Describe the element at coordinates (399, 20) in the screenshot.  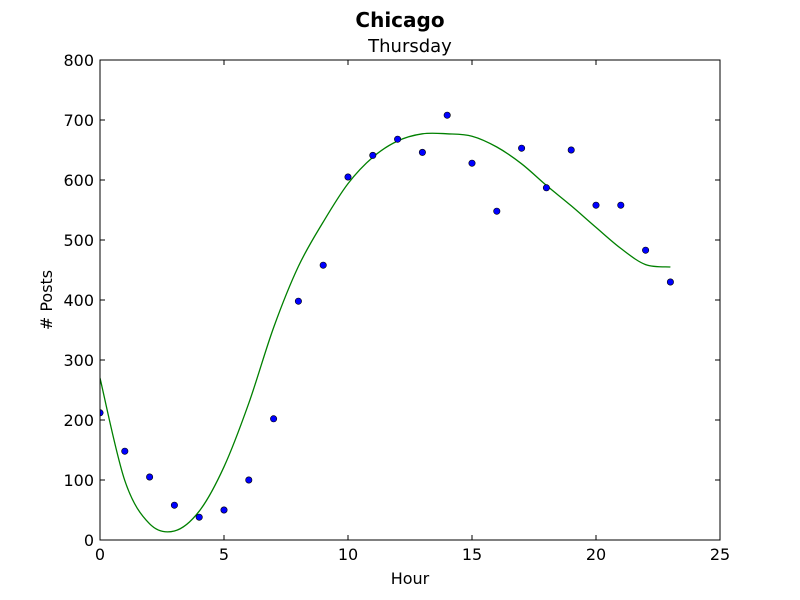
I see `chart-suptitle: Chicago` at that location.